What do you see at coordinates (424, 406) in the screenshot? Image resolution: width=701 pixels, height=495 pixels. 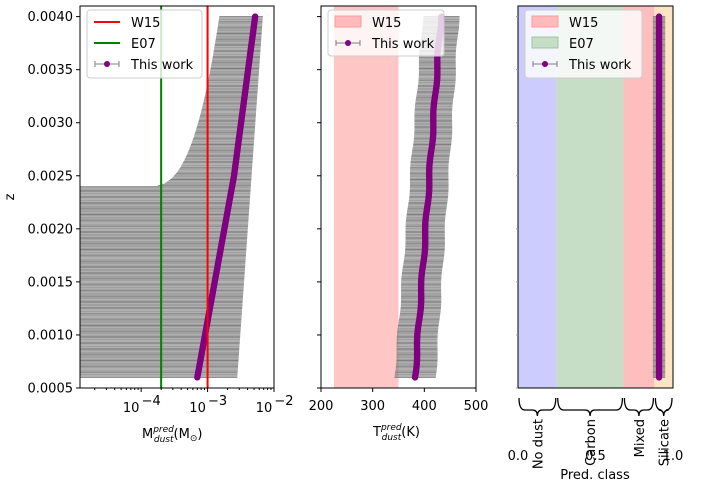 I see `x-tick-label: 400` at bounding box center [424, 406].